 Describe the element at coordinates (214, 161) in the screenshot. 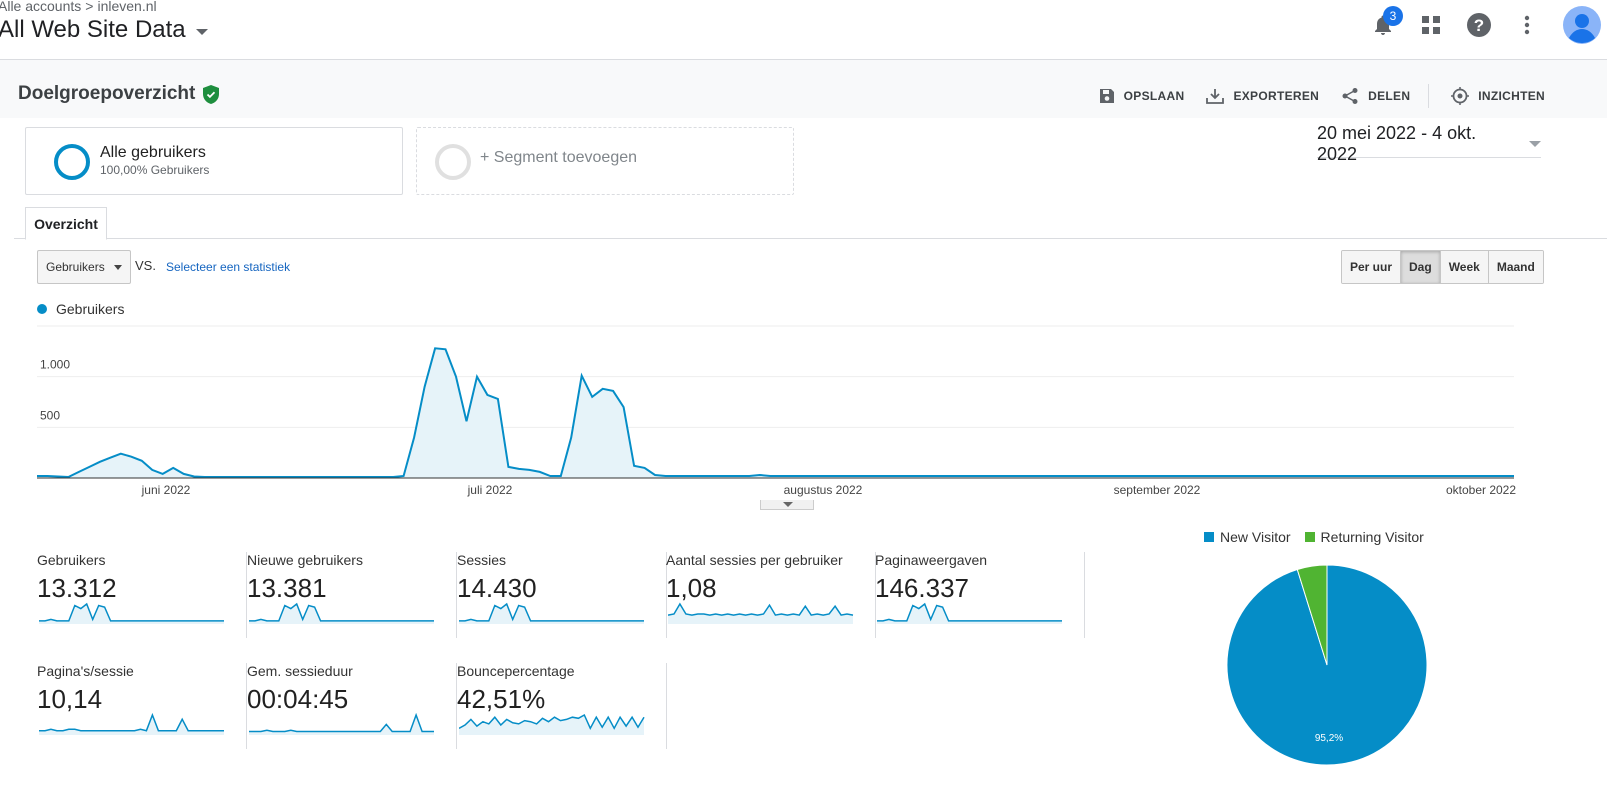

I see `segment-all-users: Alle gebruikers 100,00% Gebruikers` at that location.